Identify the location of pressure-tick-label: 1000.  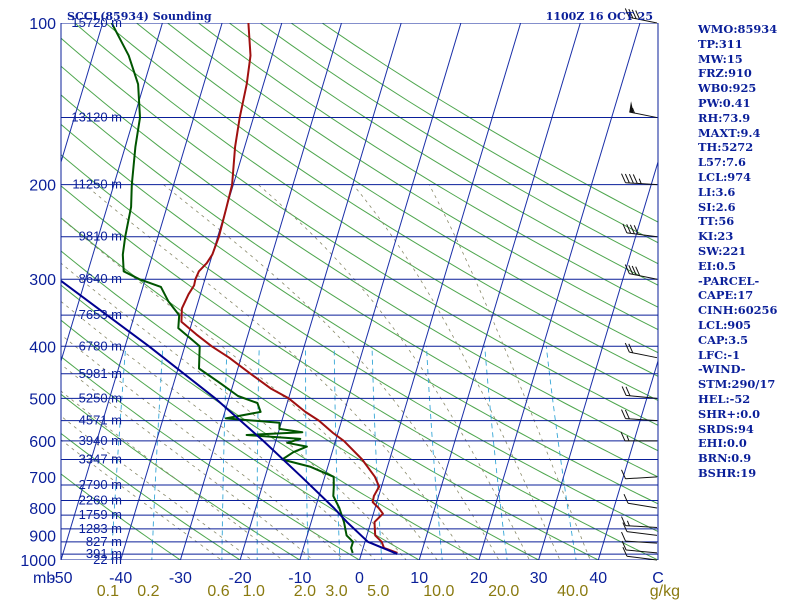
(38, 561).